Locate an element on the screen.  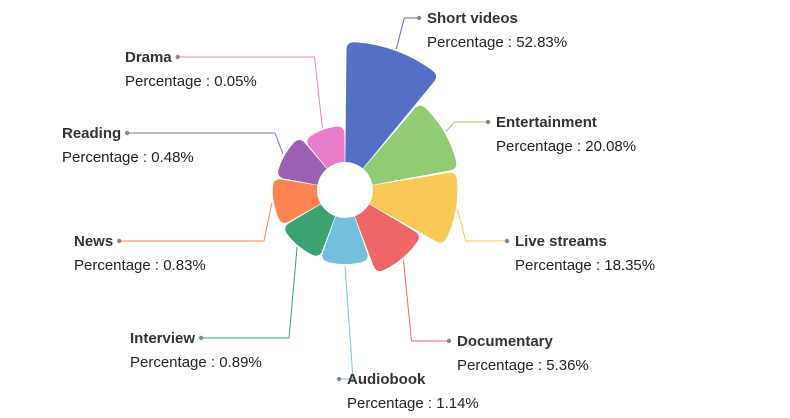
slice-label-value: Percentage : 52.83% is located at coordinates (497, 42).